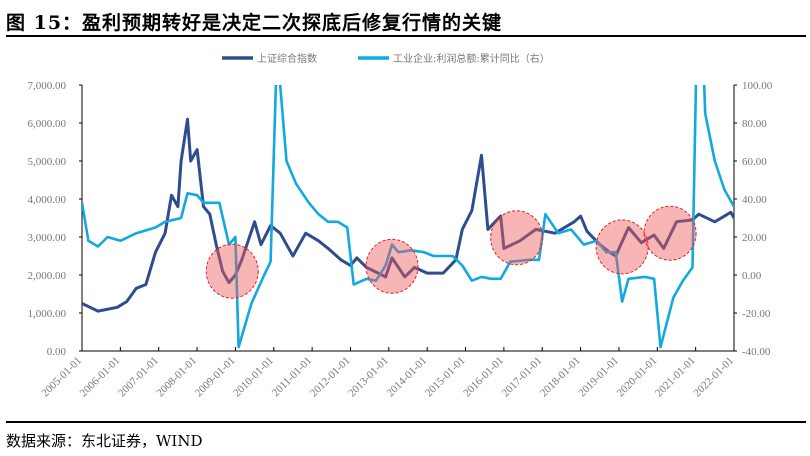 This screenshot has width=810, height=456. I want to click on left-tick-label: 0.00, so click(57, 352).